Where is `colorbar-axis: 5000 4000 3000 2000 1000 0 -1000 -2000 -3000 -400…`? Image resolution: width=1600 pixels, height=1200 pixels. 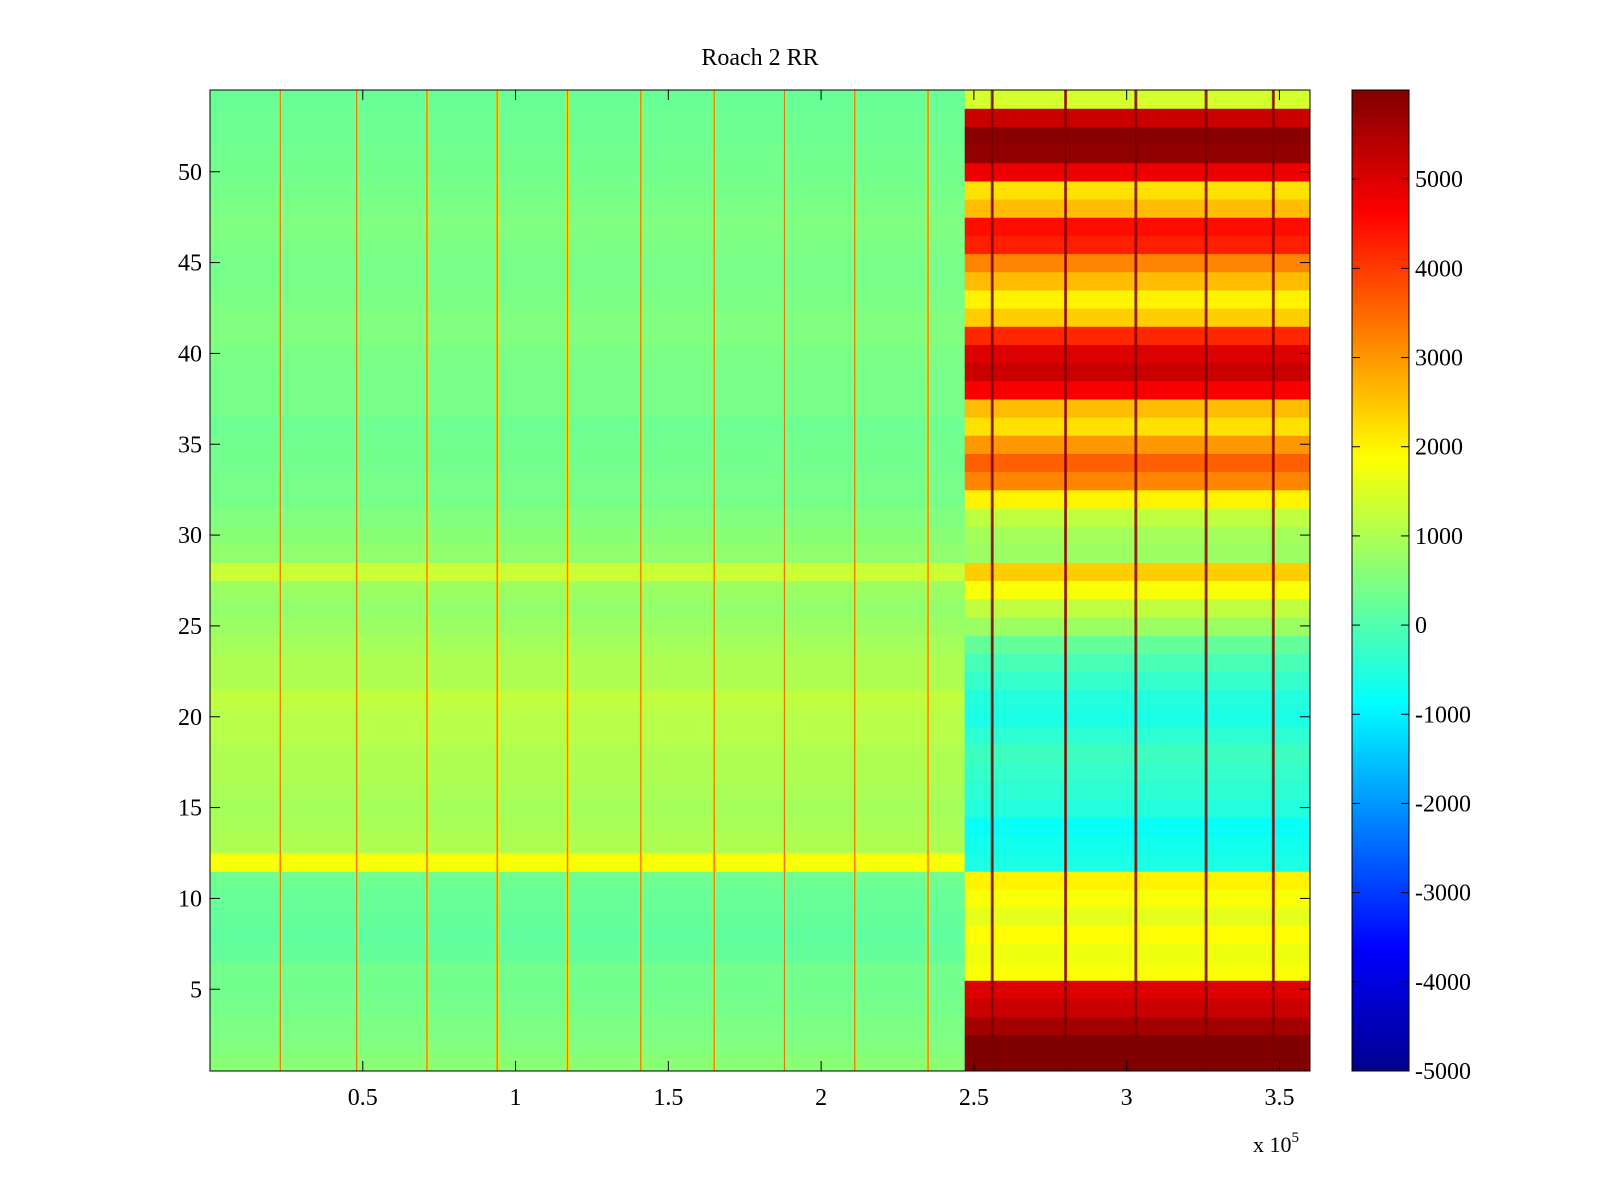 colorbar-axis: 5000 4000 3000 2000 1000 0 -1000 -2000 -3000 -400… is located at coordinates (1411, 626).